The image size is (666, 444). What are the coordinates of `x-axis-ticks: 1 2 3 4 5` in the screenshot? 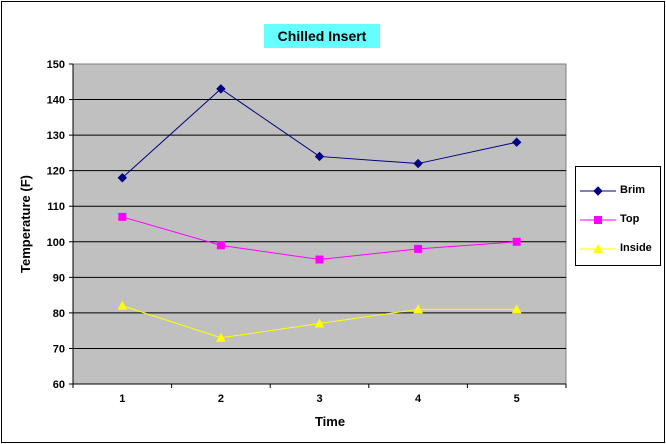 It's located at (319, 394).